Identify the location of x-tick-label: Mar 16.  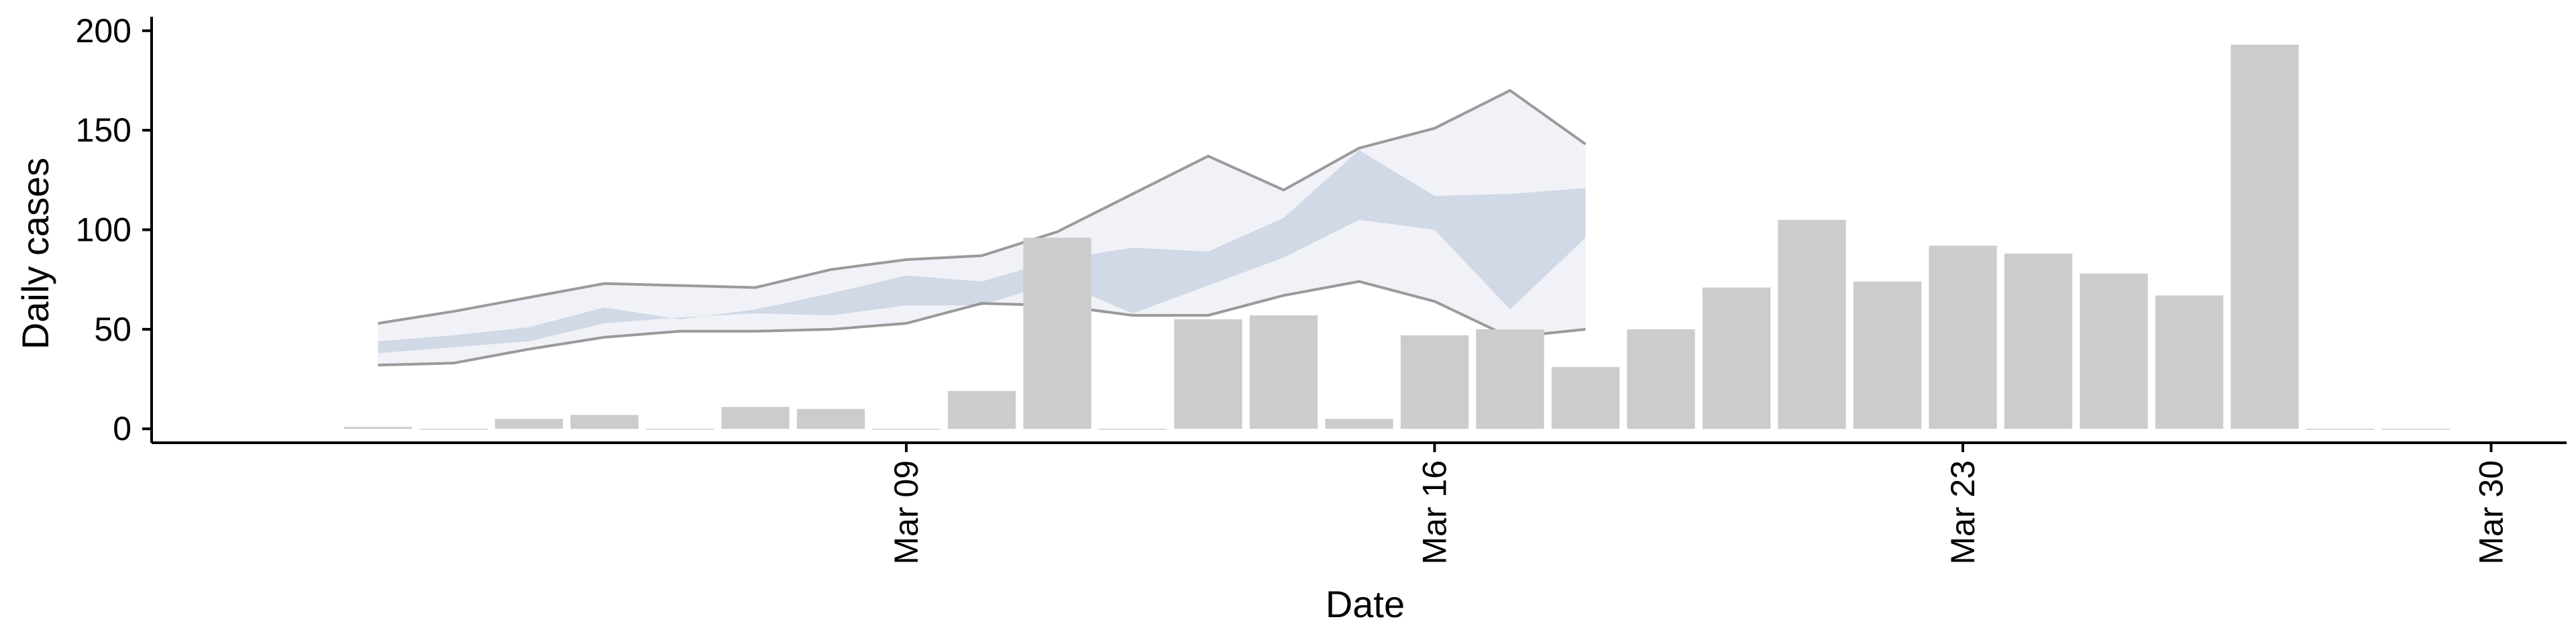
(1435, 512).